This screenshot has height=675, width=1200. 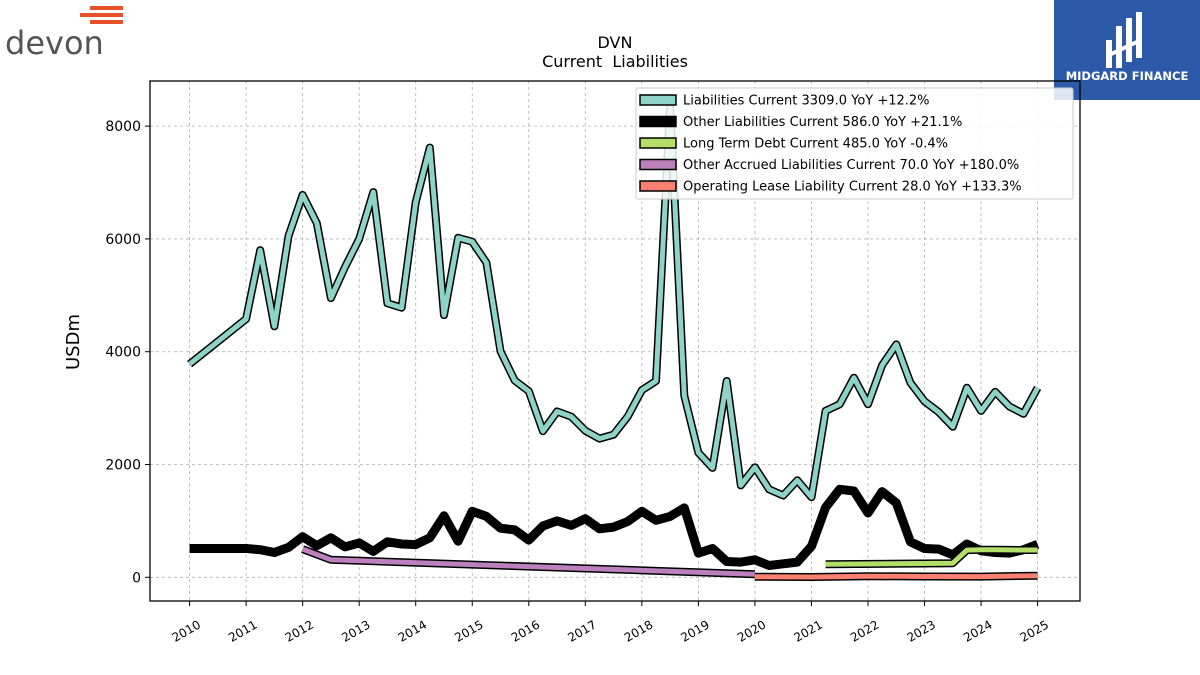 I want to click on x-tick-label: 2016, so click(x=525, y=630).